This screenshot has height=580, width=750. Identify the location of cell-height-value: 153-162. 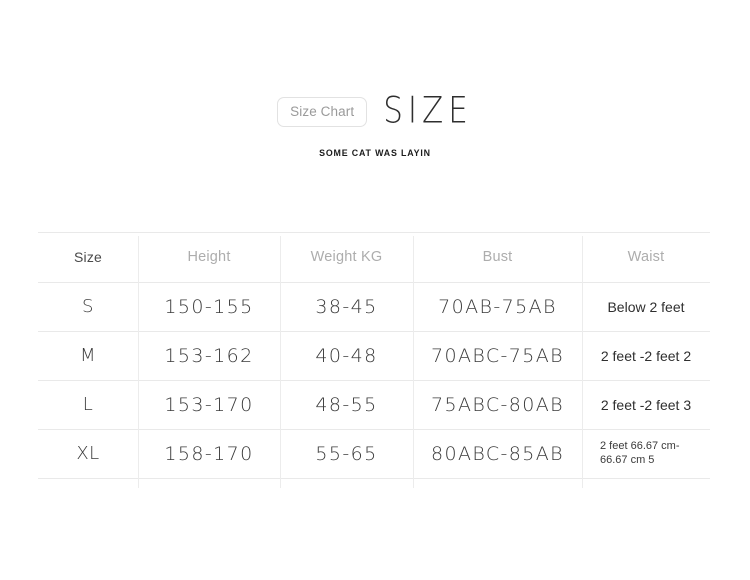
(209, 355).